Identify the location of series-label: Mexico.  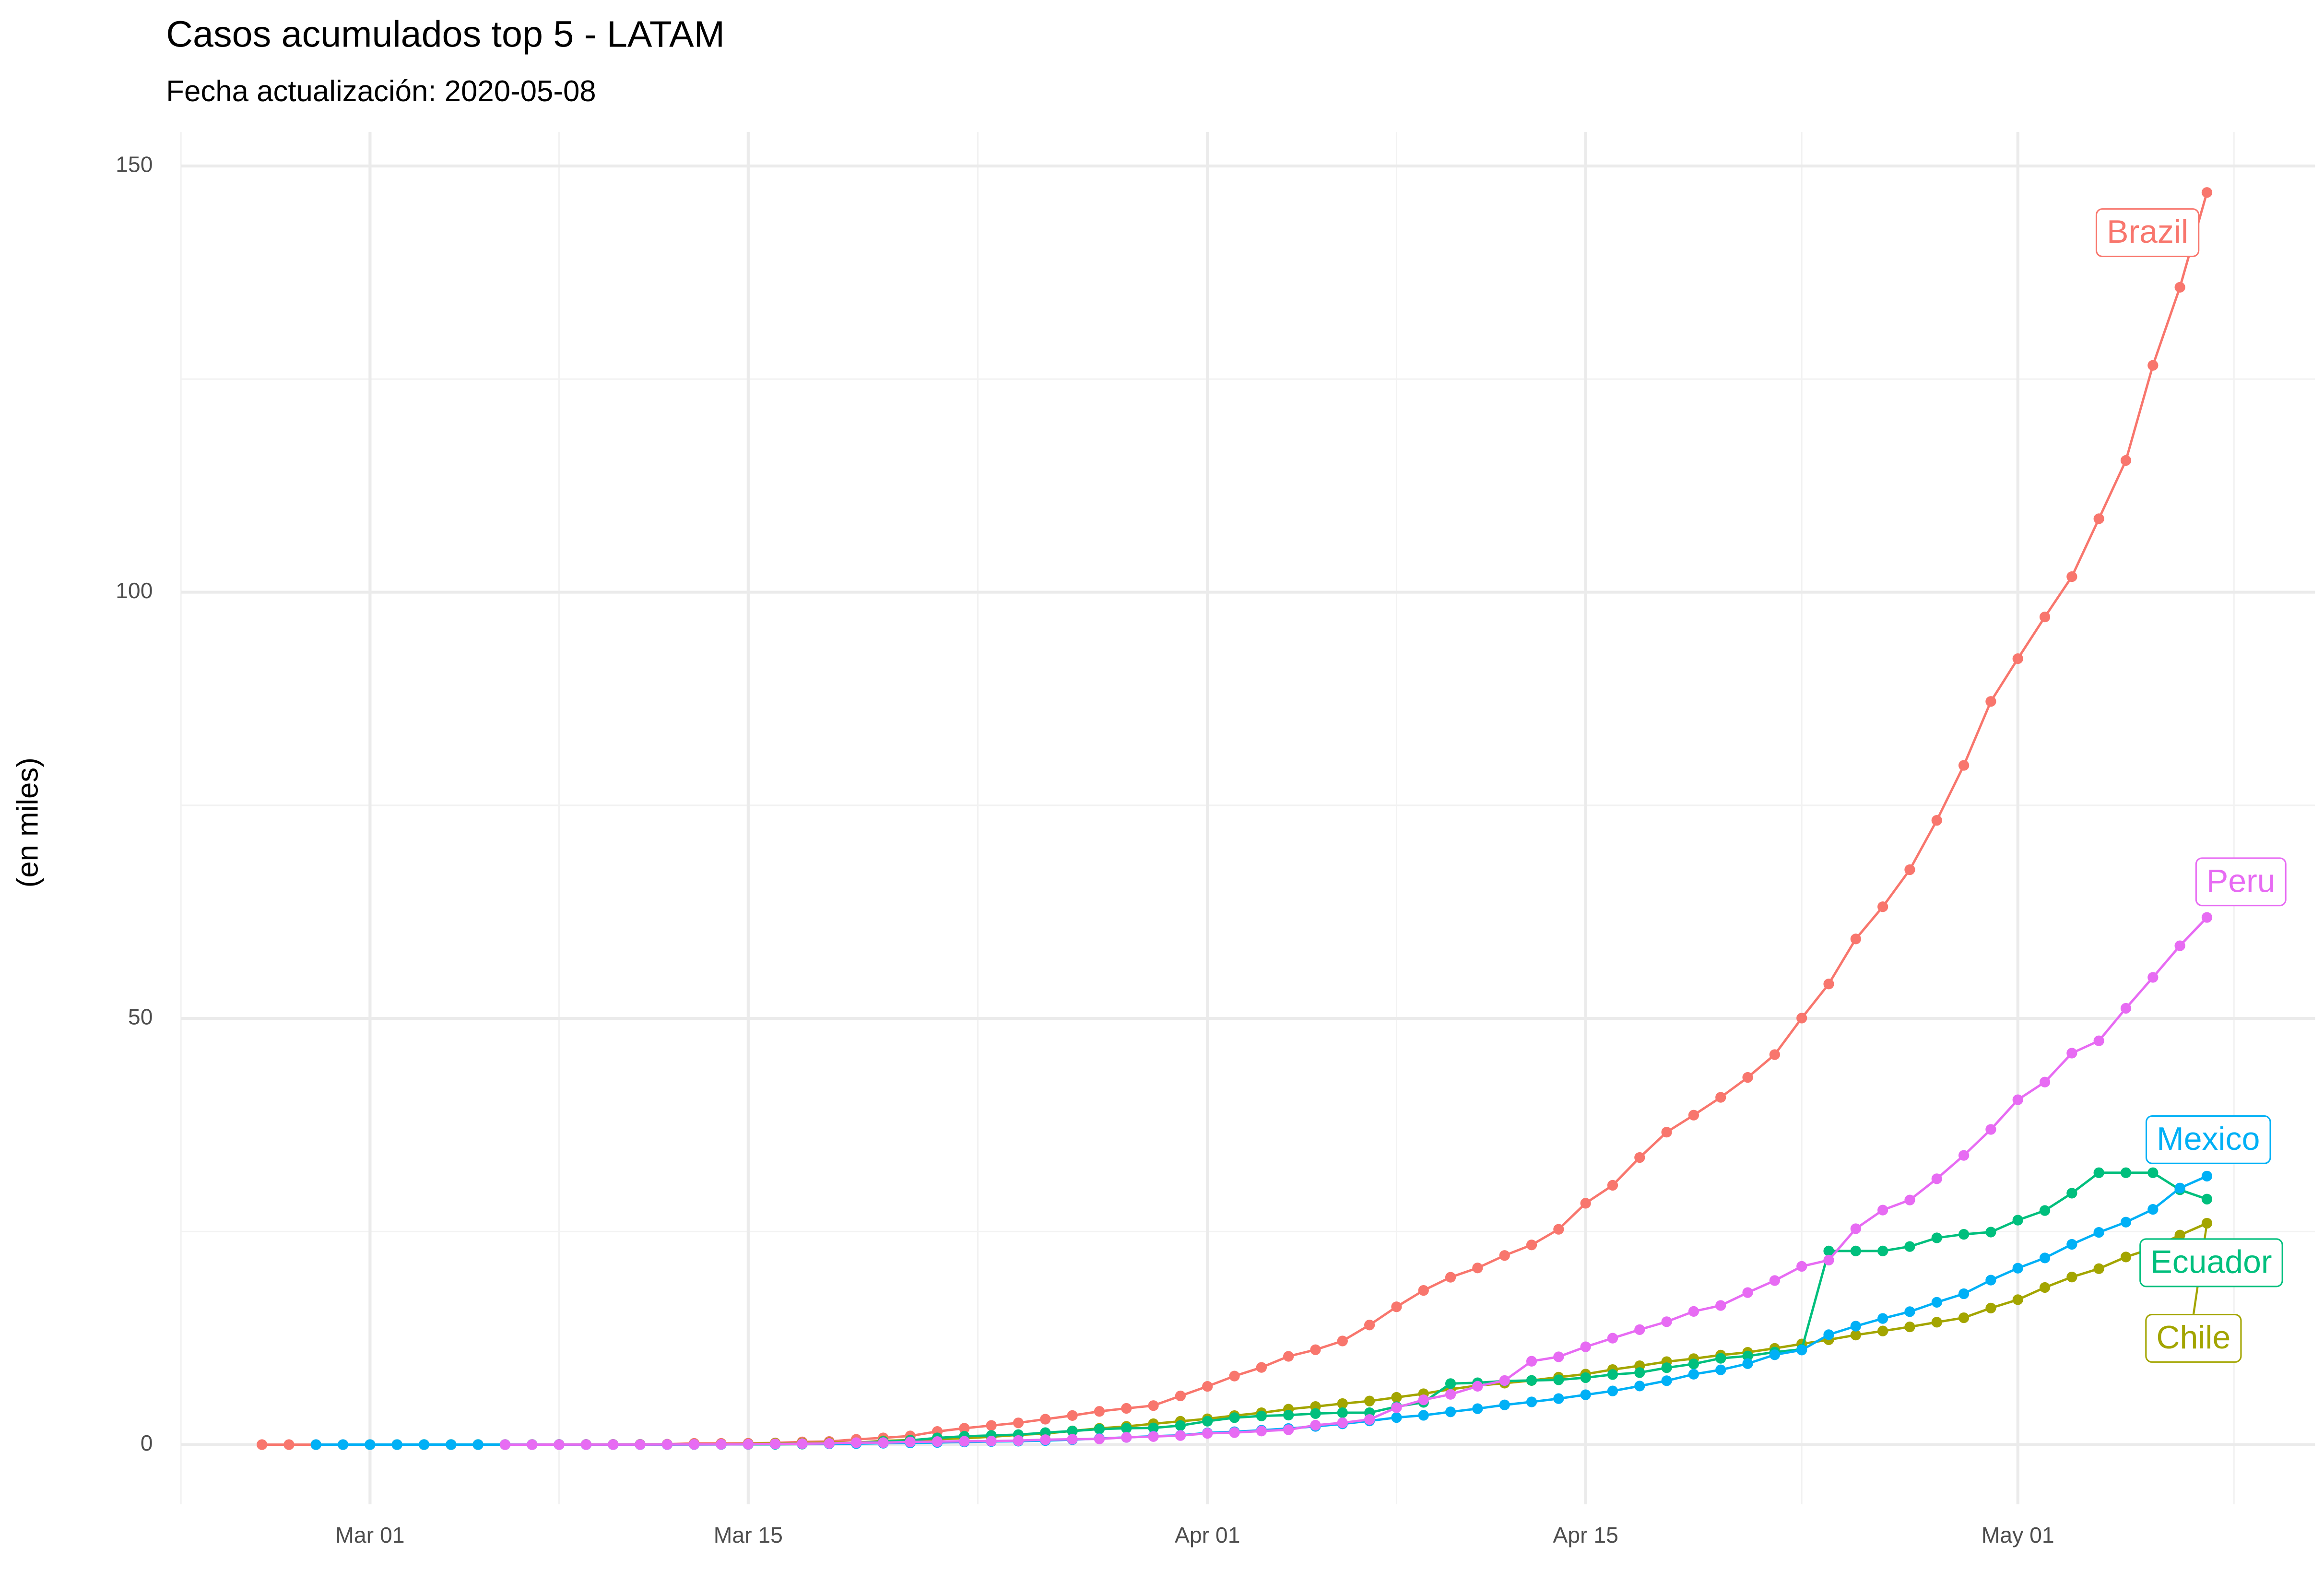
(2208, 1139).